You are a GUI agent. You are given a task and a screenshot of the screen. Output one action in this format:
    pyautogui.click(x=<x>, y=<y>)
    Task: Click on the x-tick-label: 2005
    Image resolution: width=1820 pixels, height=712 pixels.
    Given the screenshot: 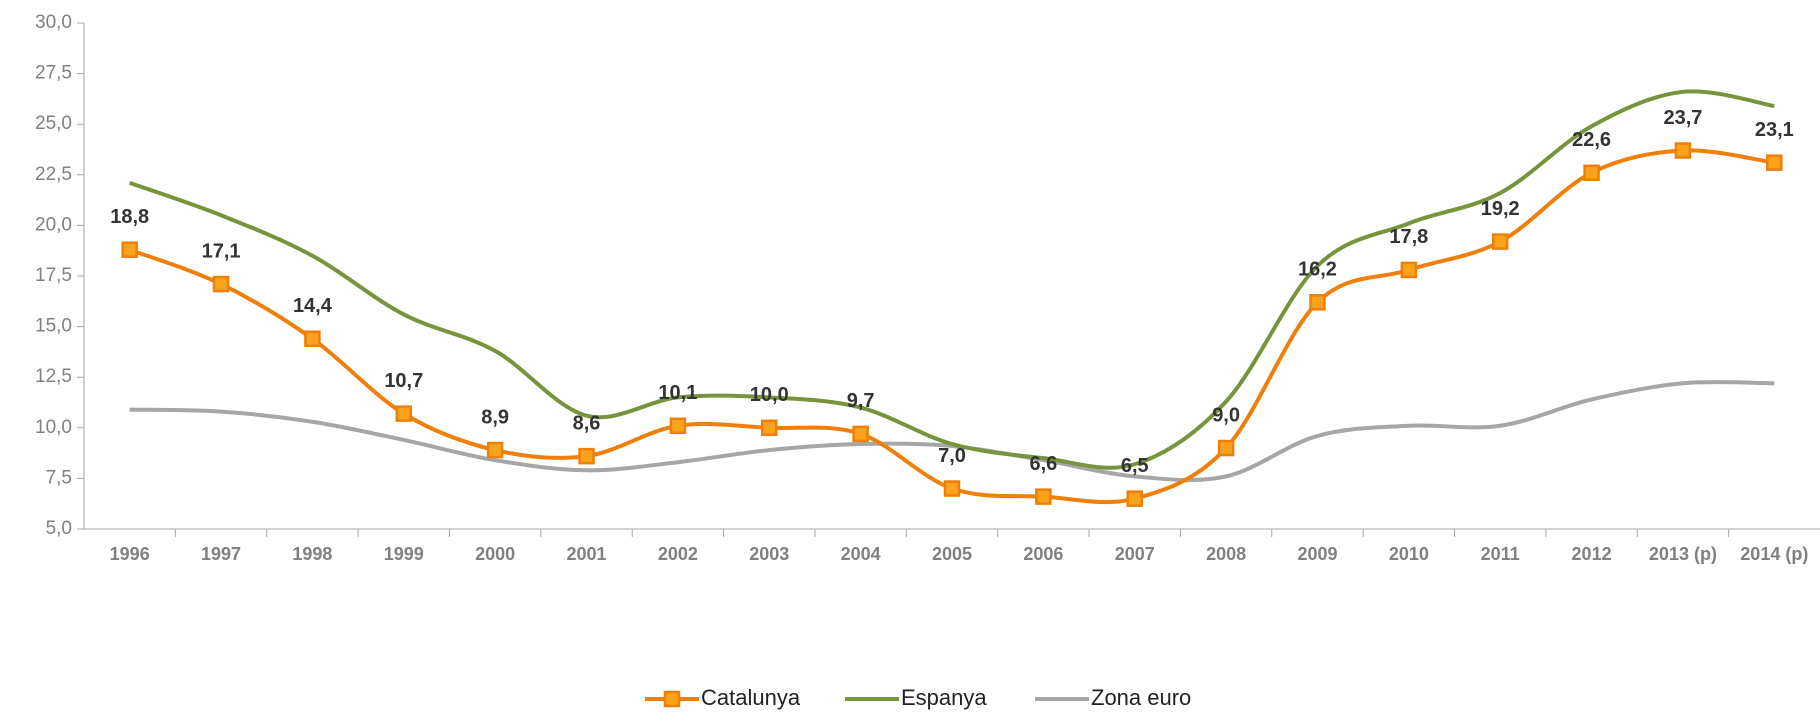 What is the action you would take?
    pyautogui.click(x=952, y=554)
    